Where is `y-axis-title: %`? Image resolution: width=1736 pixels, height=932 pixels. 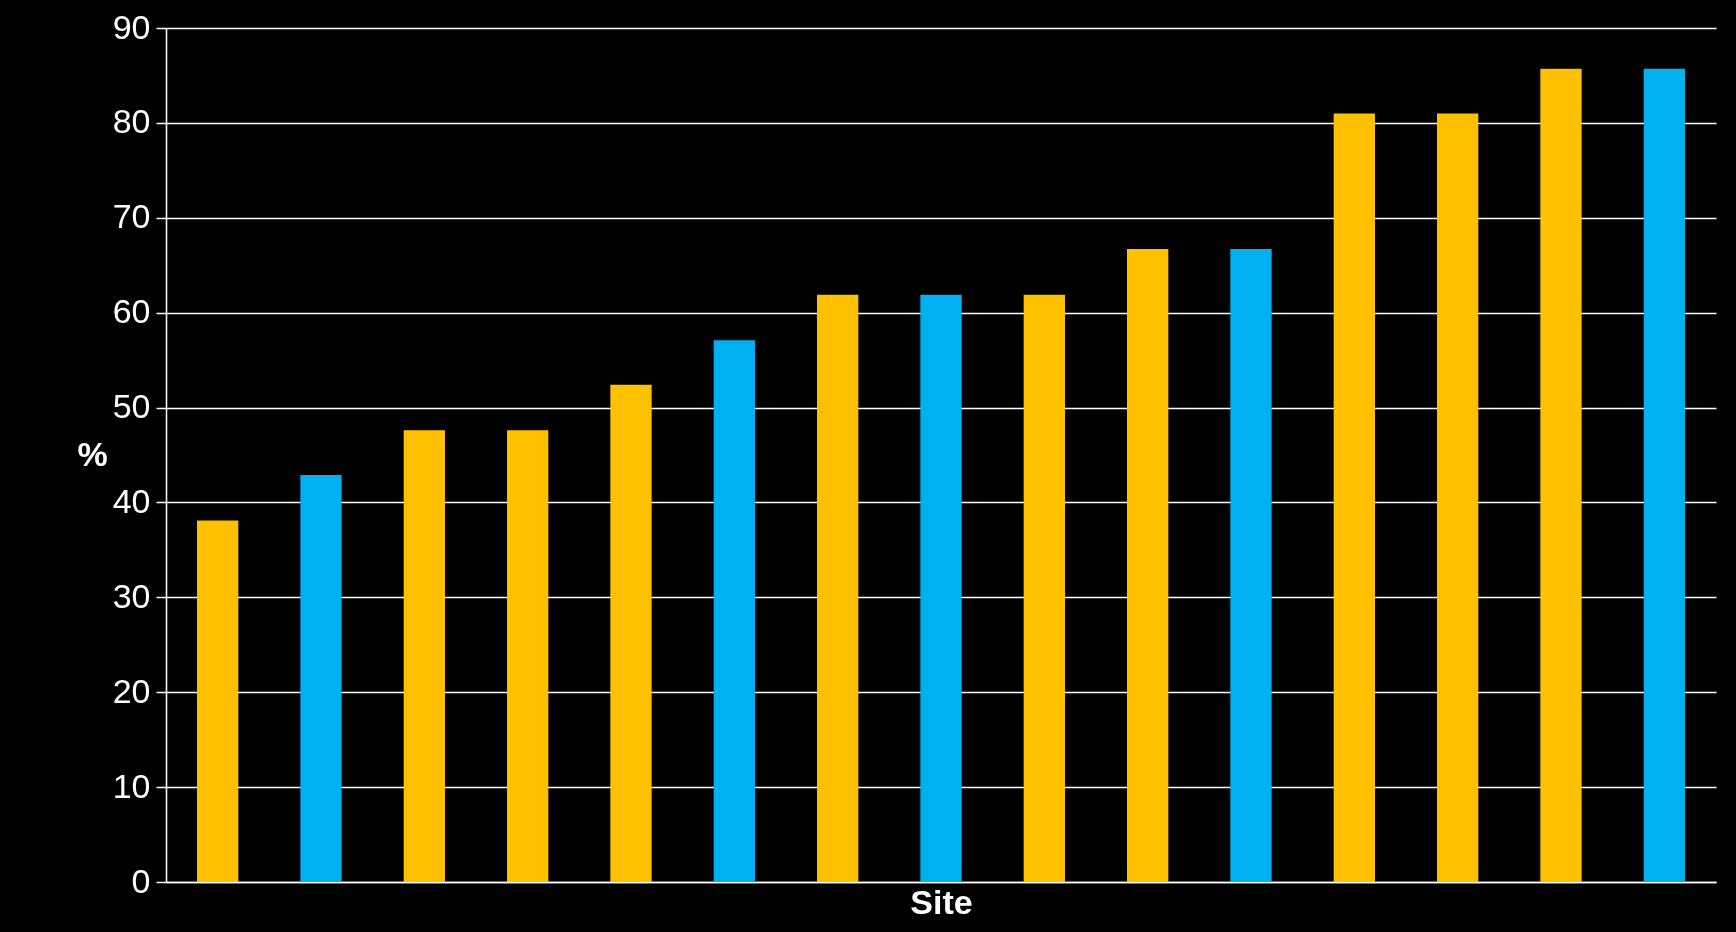 y-axis-title: % is located at coordinates (92, 453).